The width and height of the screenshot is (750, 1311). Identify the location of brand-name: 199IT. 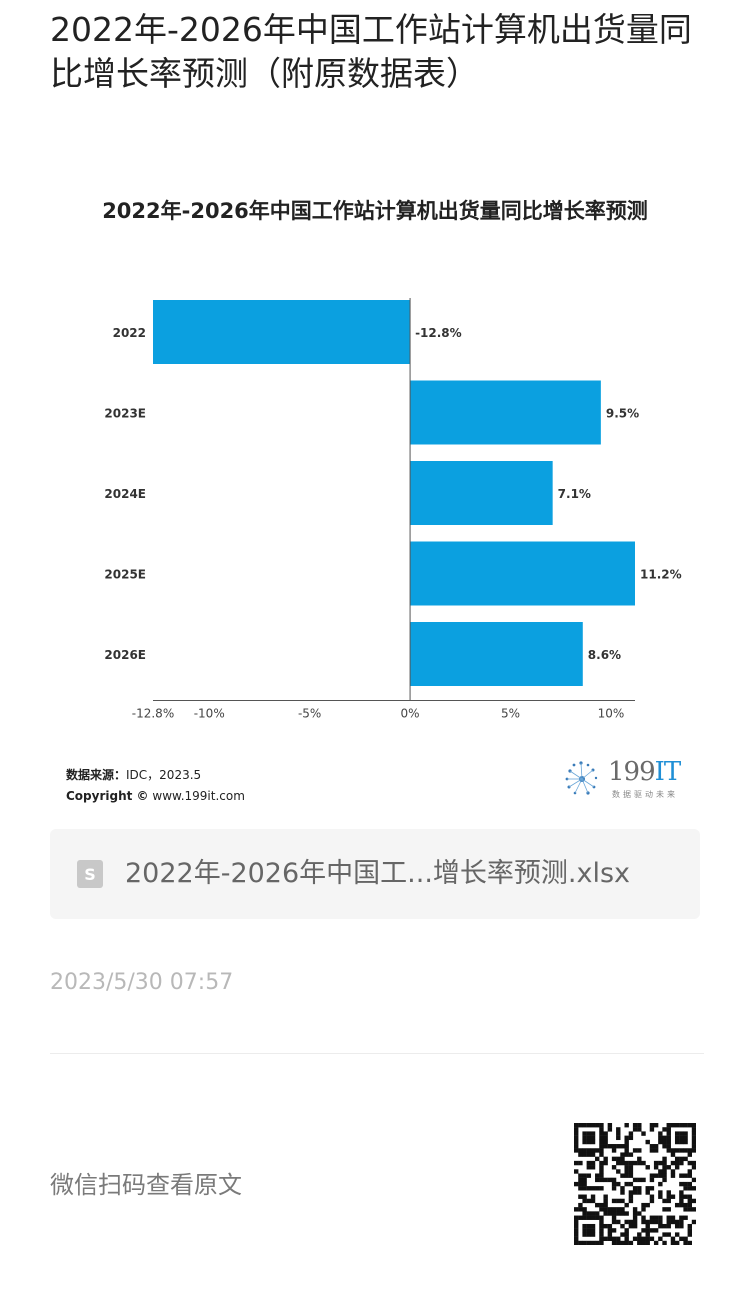
(645, 772).